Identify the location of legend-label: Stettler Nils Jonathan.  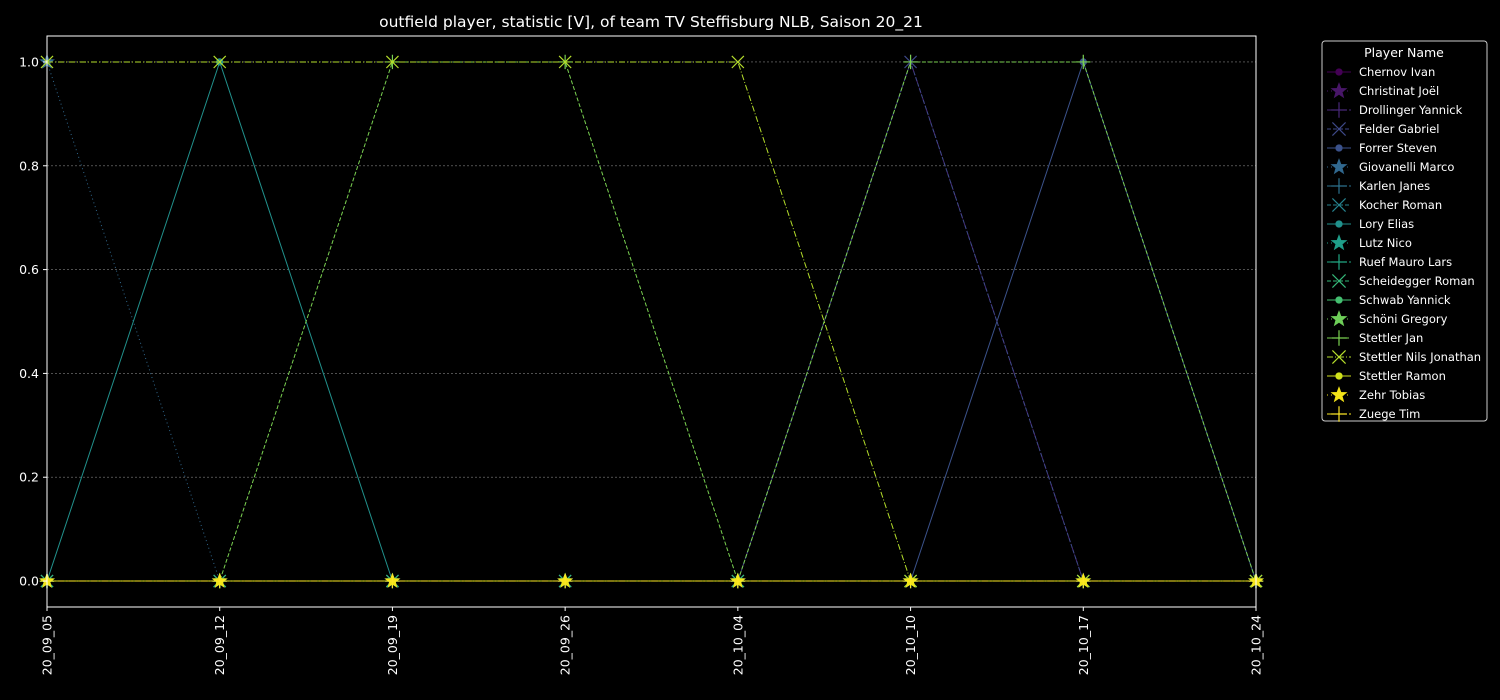
(1420, 357).